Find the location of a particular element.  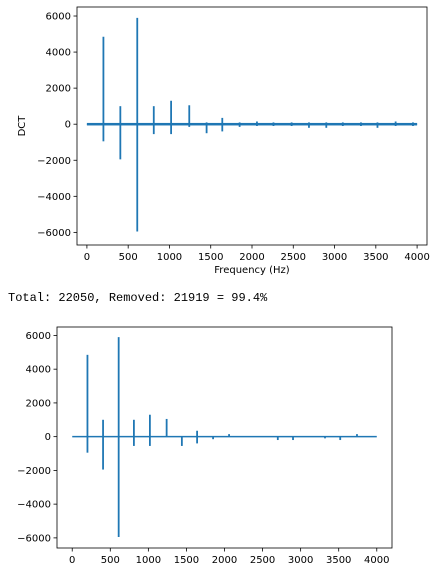

x-axis-label: Frequency (Hz) is located at coordinates (252, 270).